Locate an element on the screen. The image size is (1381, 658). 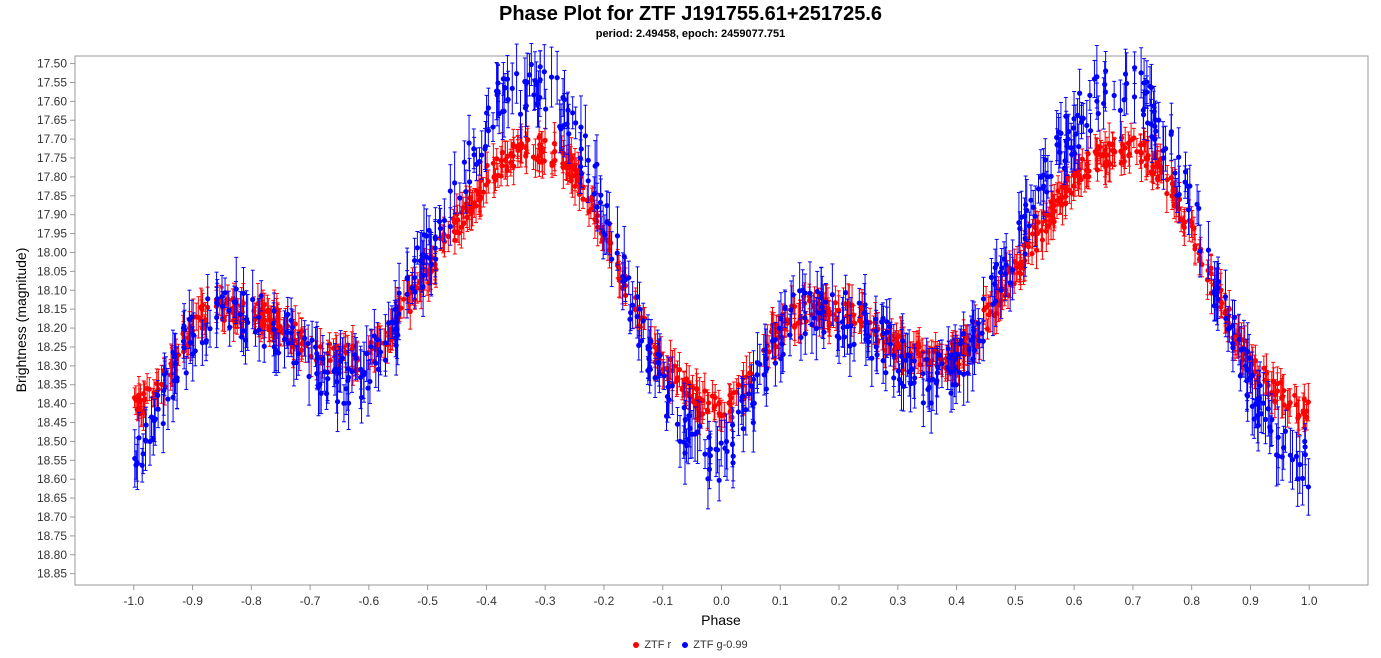
x-tick-label: -0.1 is located at coordinates (662, 601).